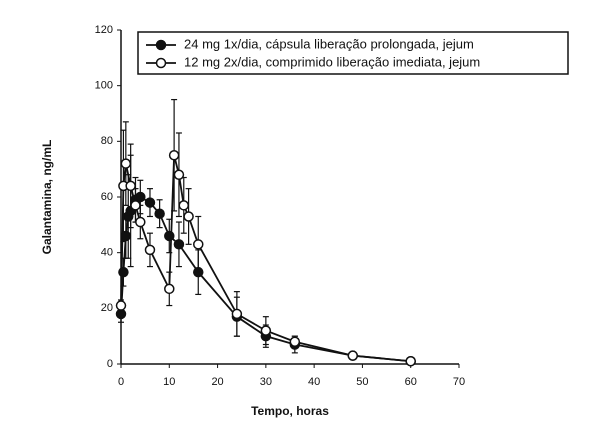 This screenshot has height=439, width=600. What do you see at coordinates (104, 30) in the screenshot?
I see `y-tick-label: 120` at bounding box center [104, 30].